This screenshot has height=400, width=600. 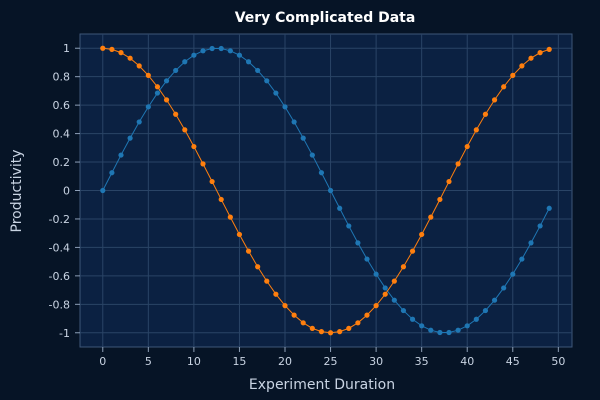 I want to click on x-axis-label: Experiment Duration, so click(x=322, y=385).